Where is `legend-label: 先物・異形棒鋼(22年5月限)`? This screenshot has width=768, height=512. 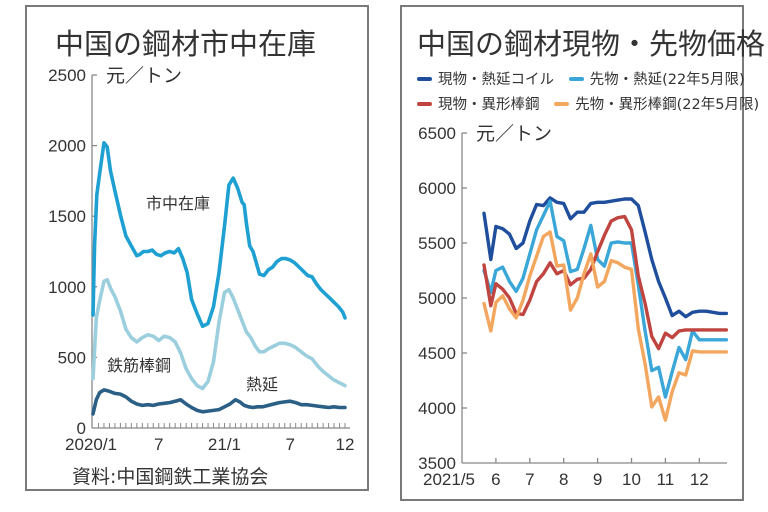
legend-label: 先物・異形棒鋼(22年5月限) is located at coordinates (667, 105).